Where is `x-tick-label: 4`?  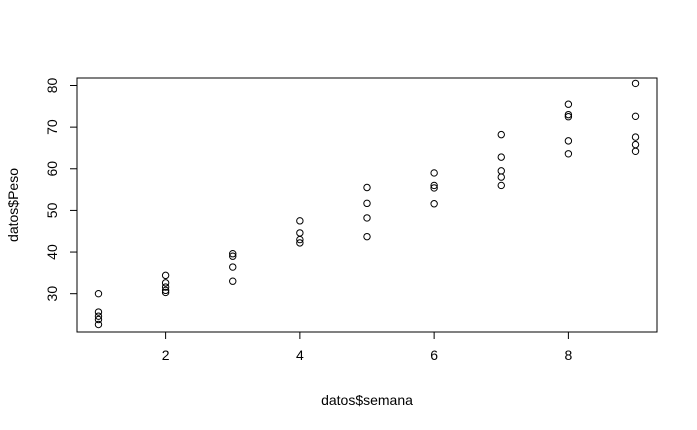
x-tick-label: 4 is located at coordinates (300, 355).